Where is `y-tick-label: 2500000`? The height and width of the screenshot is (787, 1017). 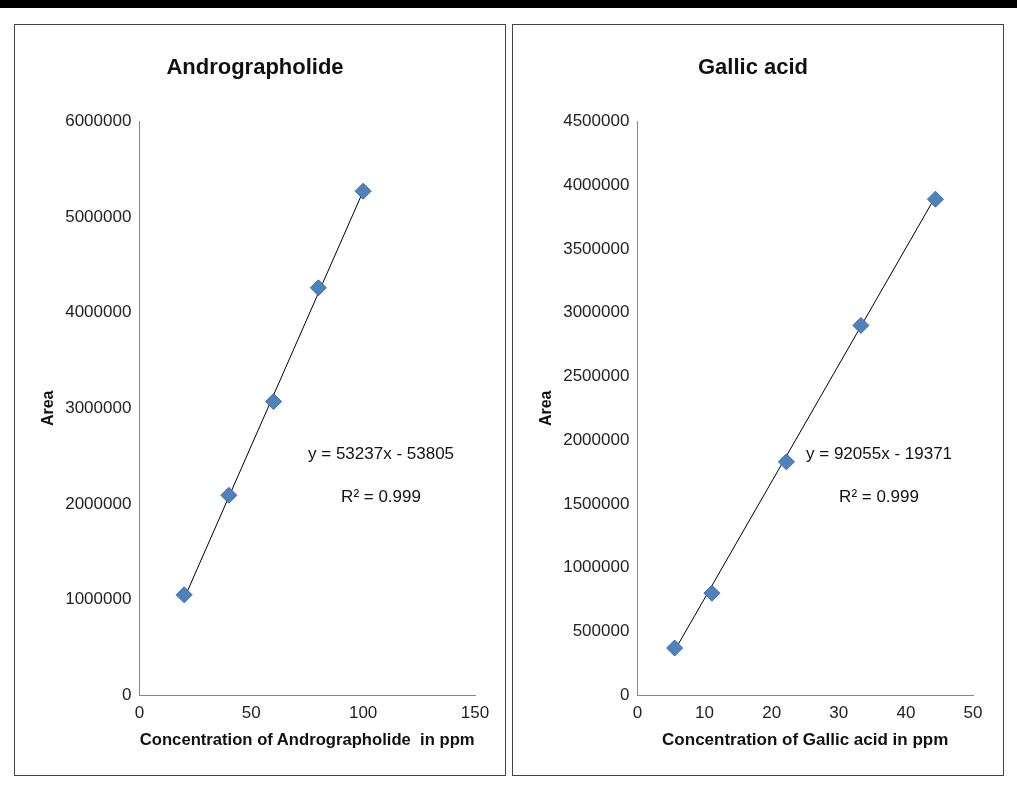 y-tick-label: 2500000 is located at coordinates (596, 376).